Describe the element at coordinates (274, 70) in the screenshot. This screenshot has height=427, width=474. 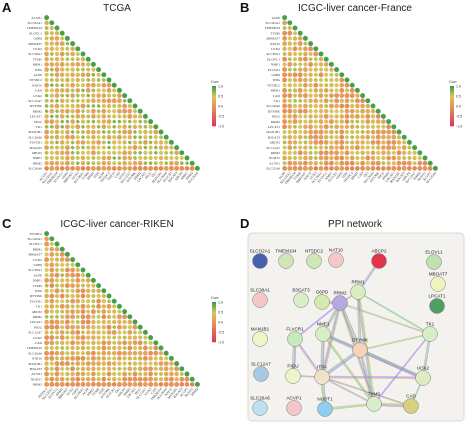
I see `row-gene-label: FLVCR1` at that location.